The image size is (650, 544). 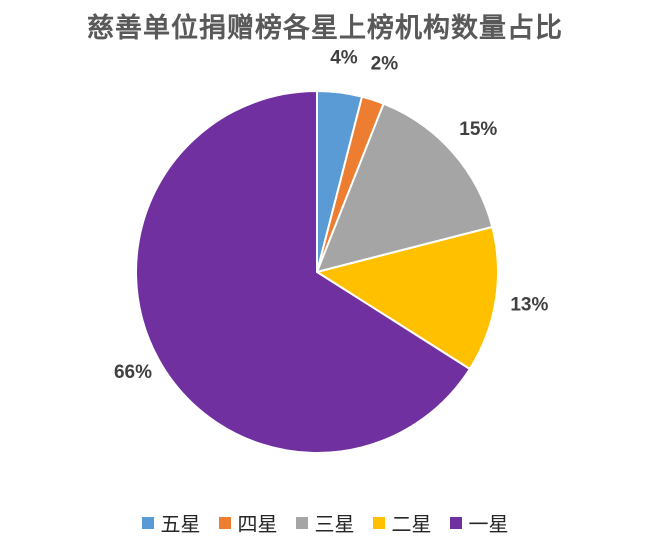 What do you see at coordinates (180, 524) in the screenshot?
I see `legend-label: 五星` at bounding box center [180, 524].